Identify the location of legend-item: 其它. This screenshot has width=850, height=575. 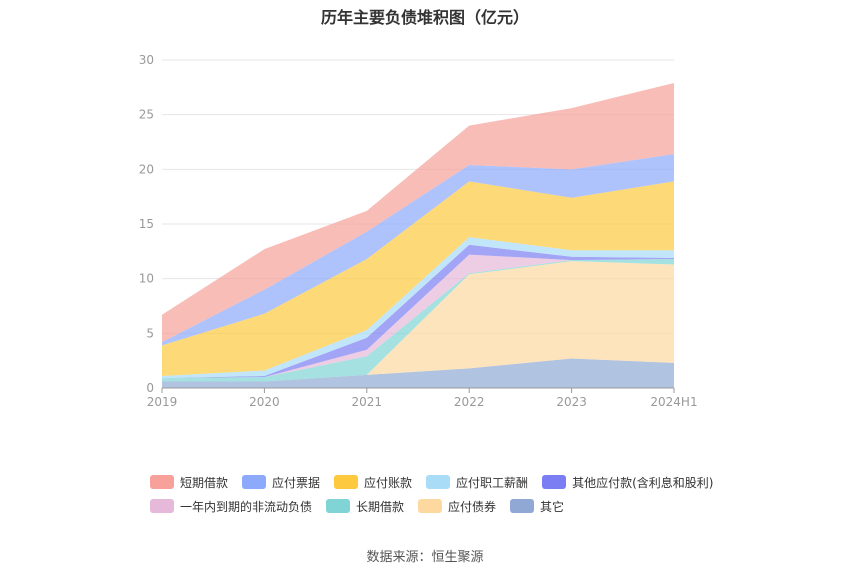
(537, 506).